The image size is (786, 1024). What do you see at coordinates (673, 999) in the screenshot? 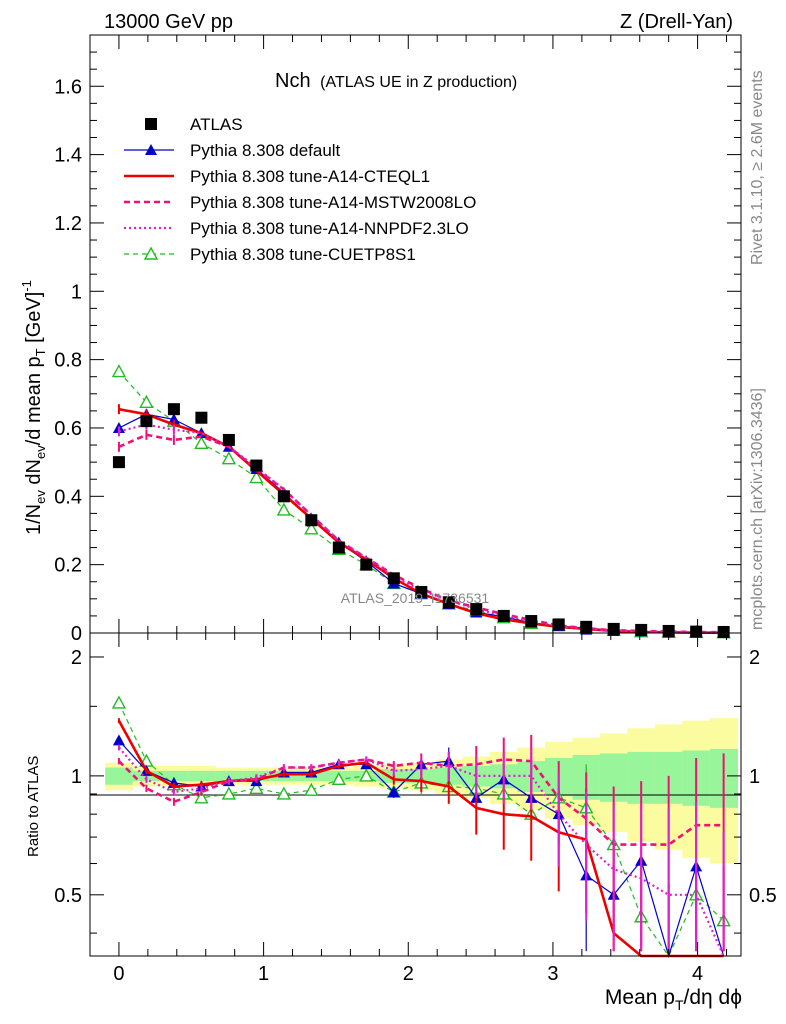
I see `x-axis-label: Mean pT/dη dϕ` at bounding box center [673, 999].